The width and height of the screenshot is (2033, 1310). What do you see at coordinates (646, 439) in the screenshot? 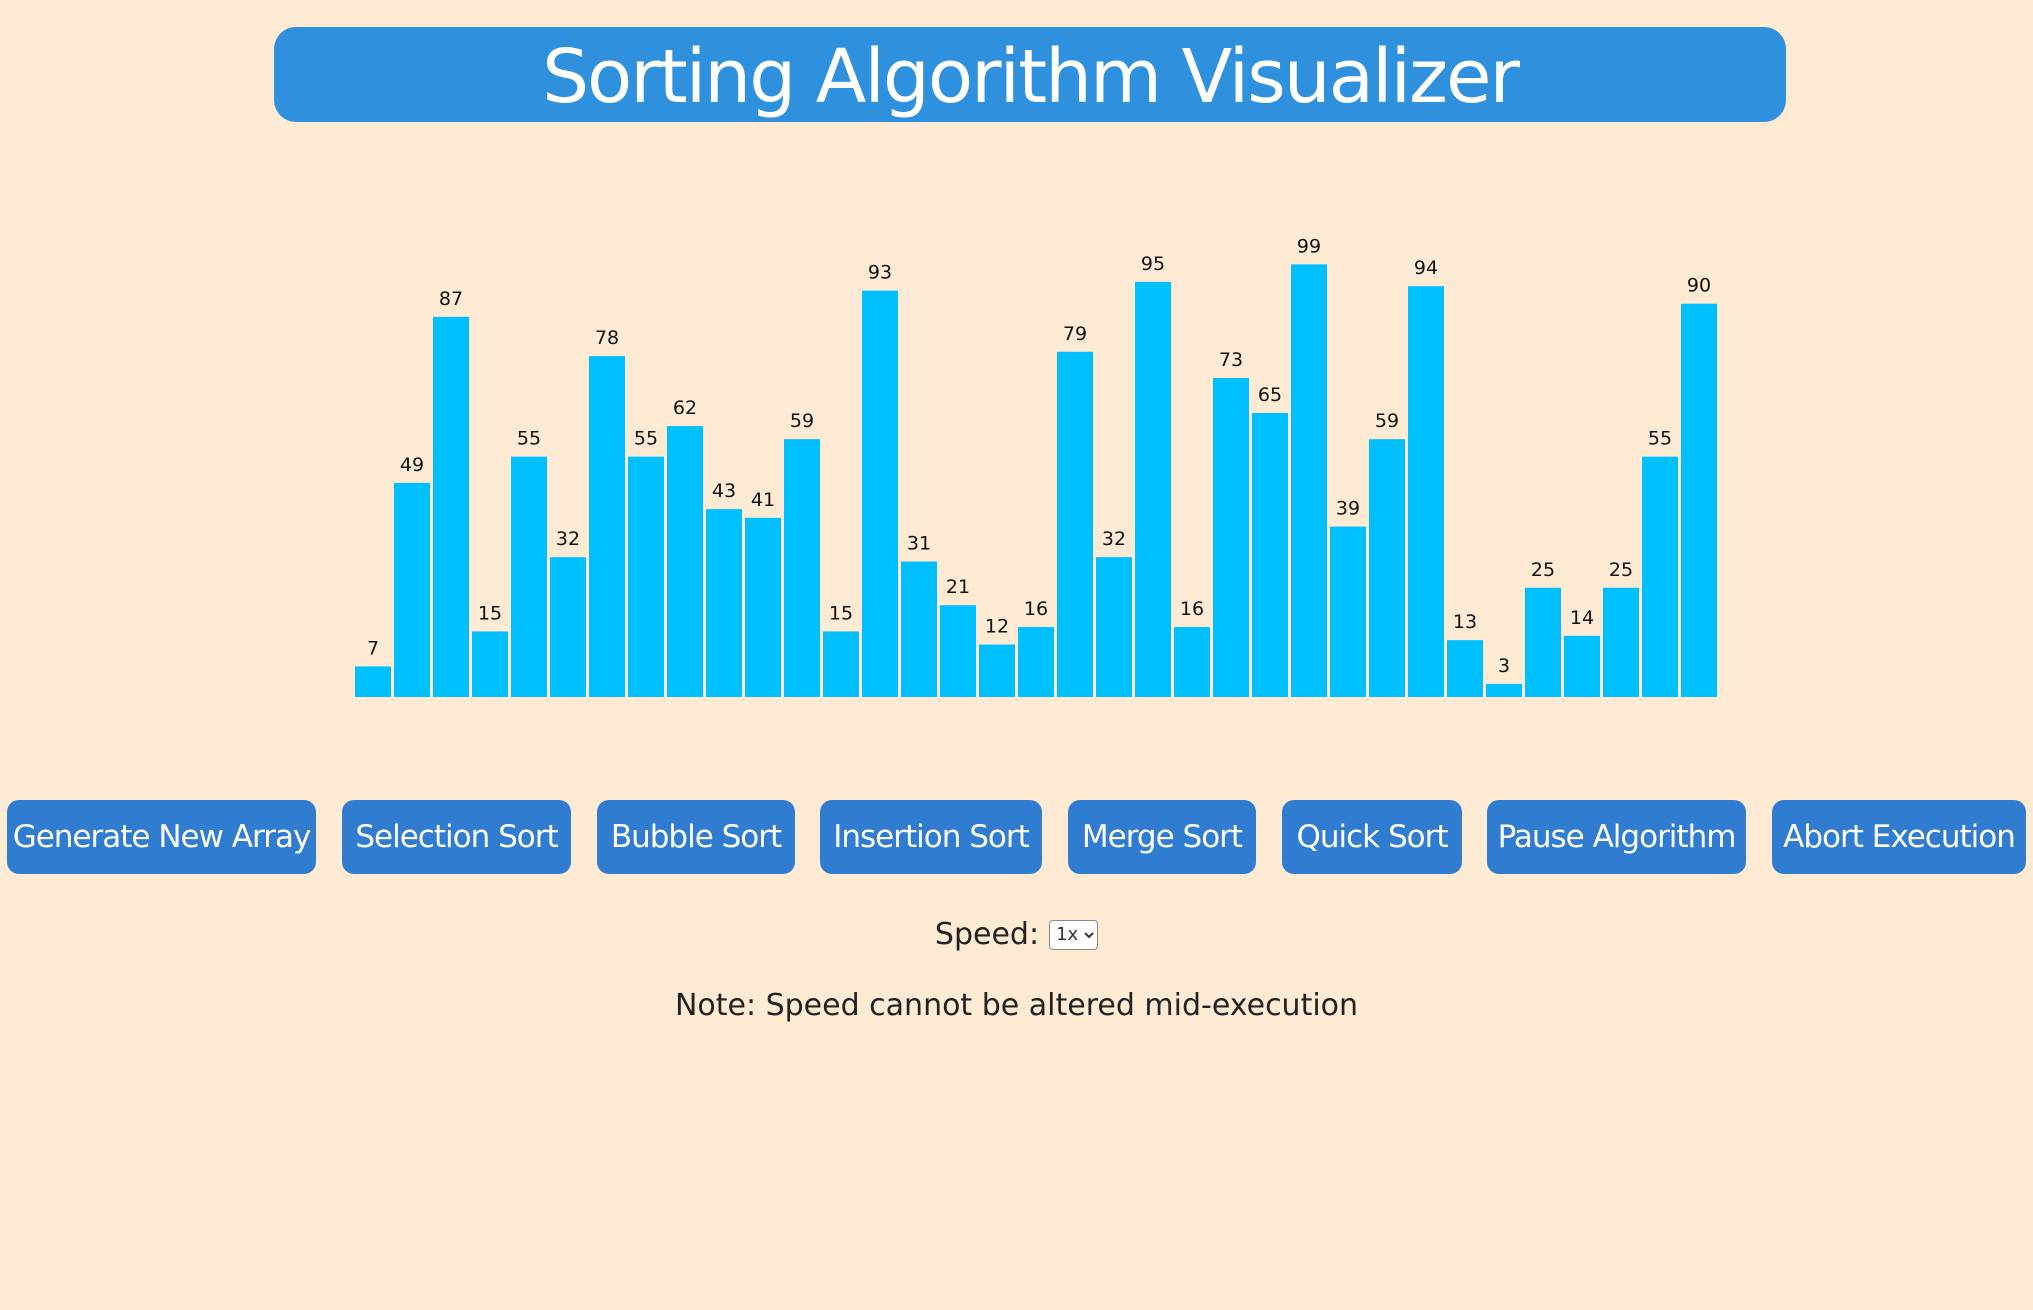
I see `bar-label-8: 55` at bounding box center [646, 439].